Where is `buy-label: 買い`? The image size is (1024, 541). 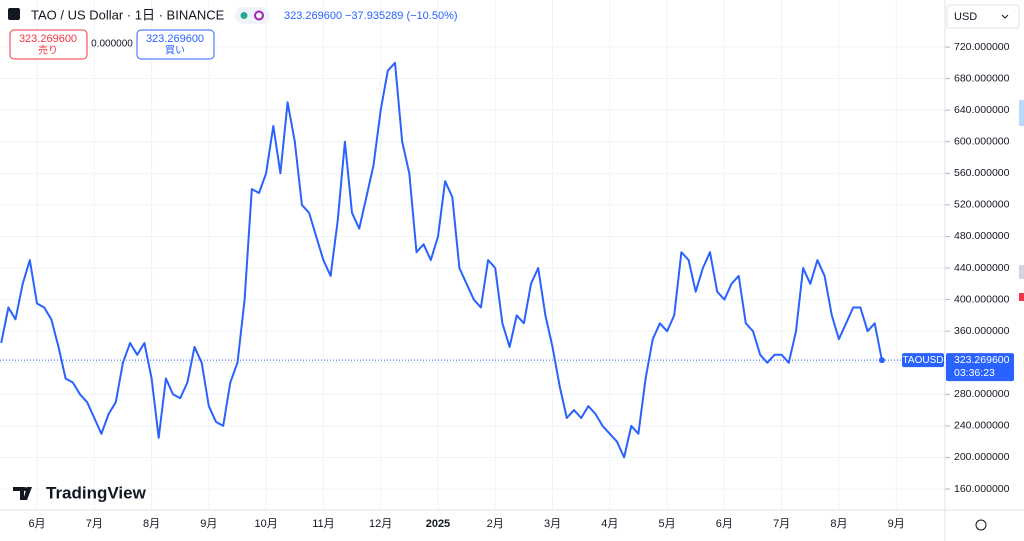 buy-label: 買い is located at coordinates (175, 51).